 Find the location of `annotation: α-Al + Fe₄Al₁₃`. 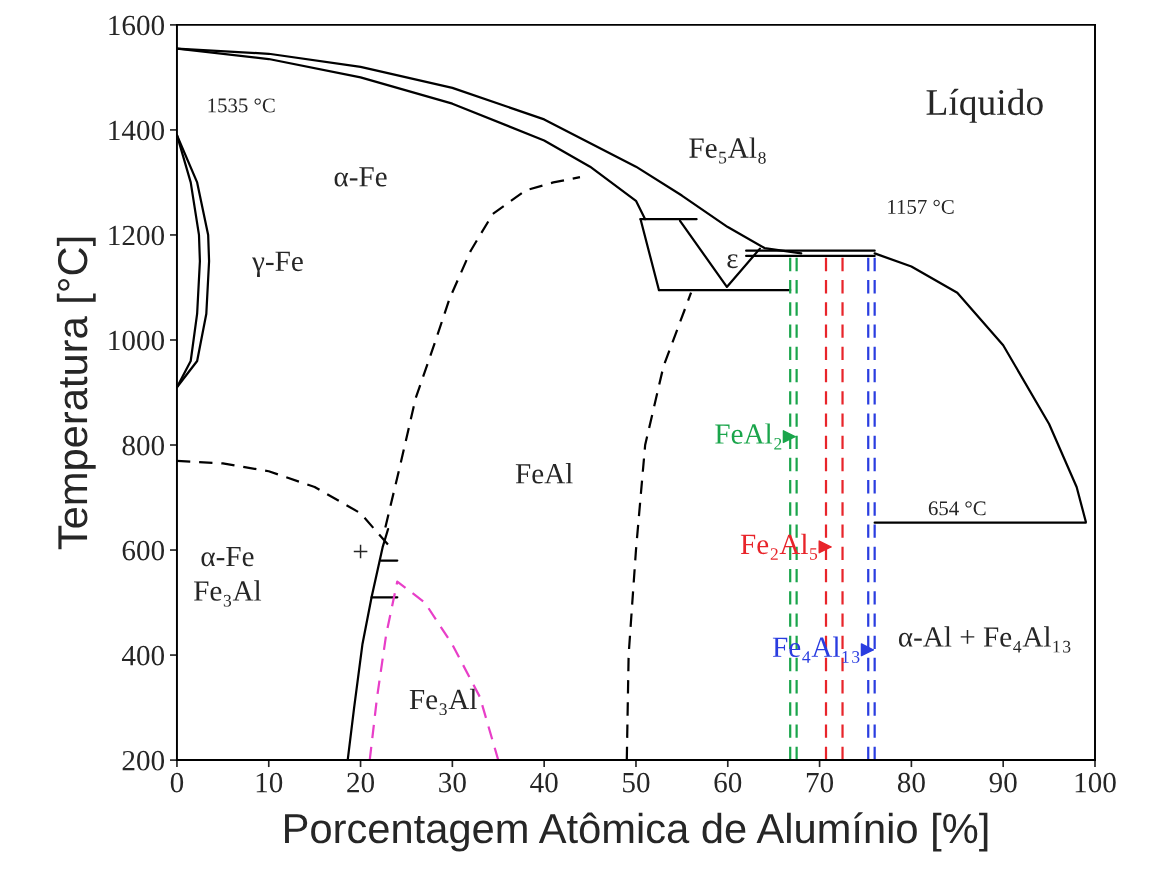

annotation: α-Al + Fe₄Al₁₃ is located at coordinates (984, 639).